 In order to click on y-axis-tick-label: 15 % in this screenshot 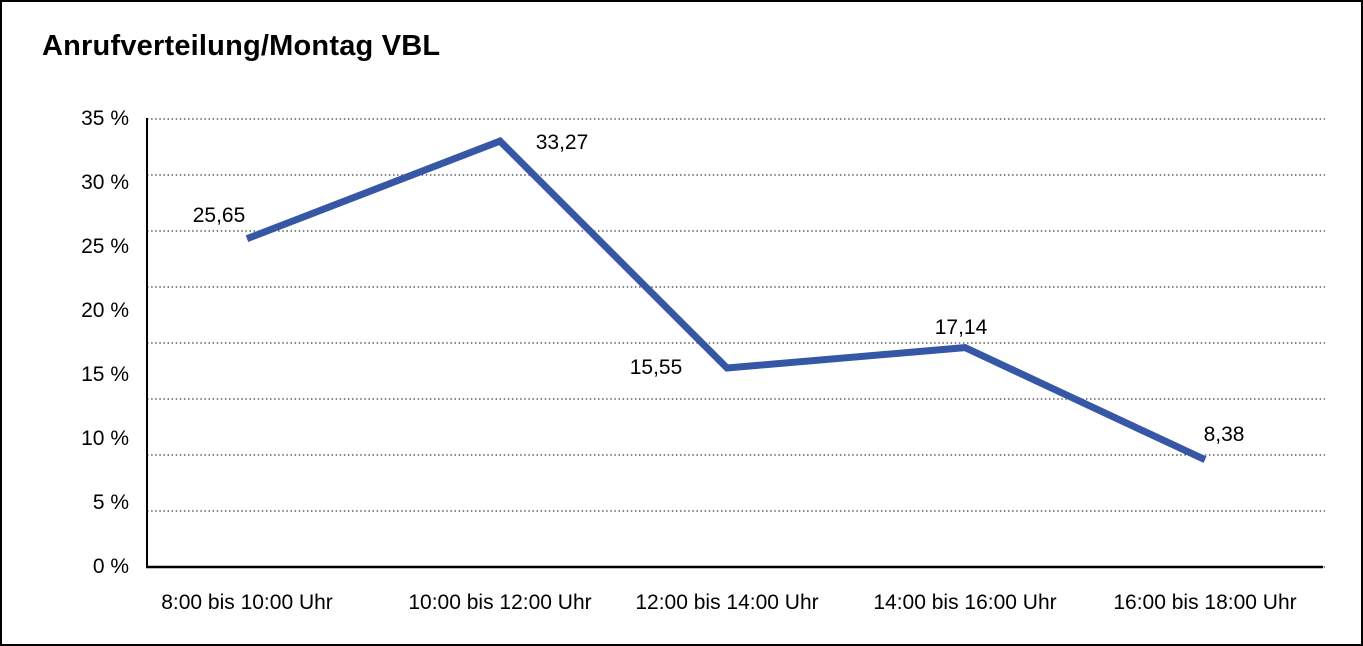, I will do `click(105, 374)`.